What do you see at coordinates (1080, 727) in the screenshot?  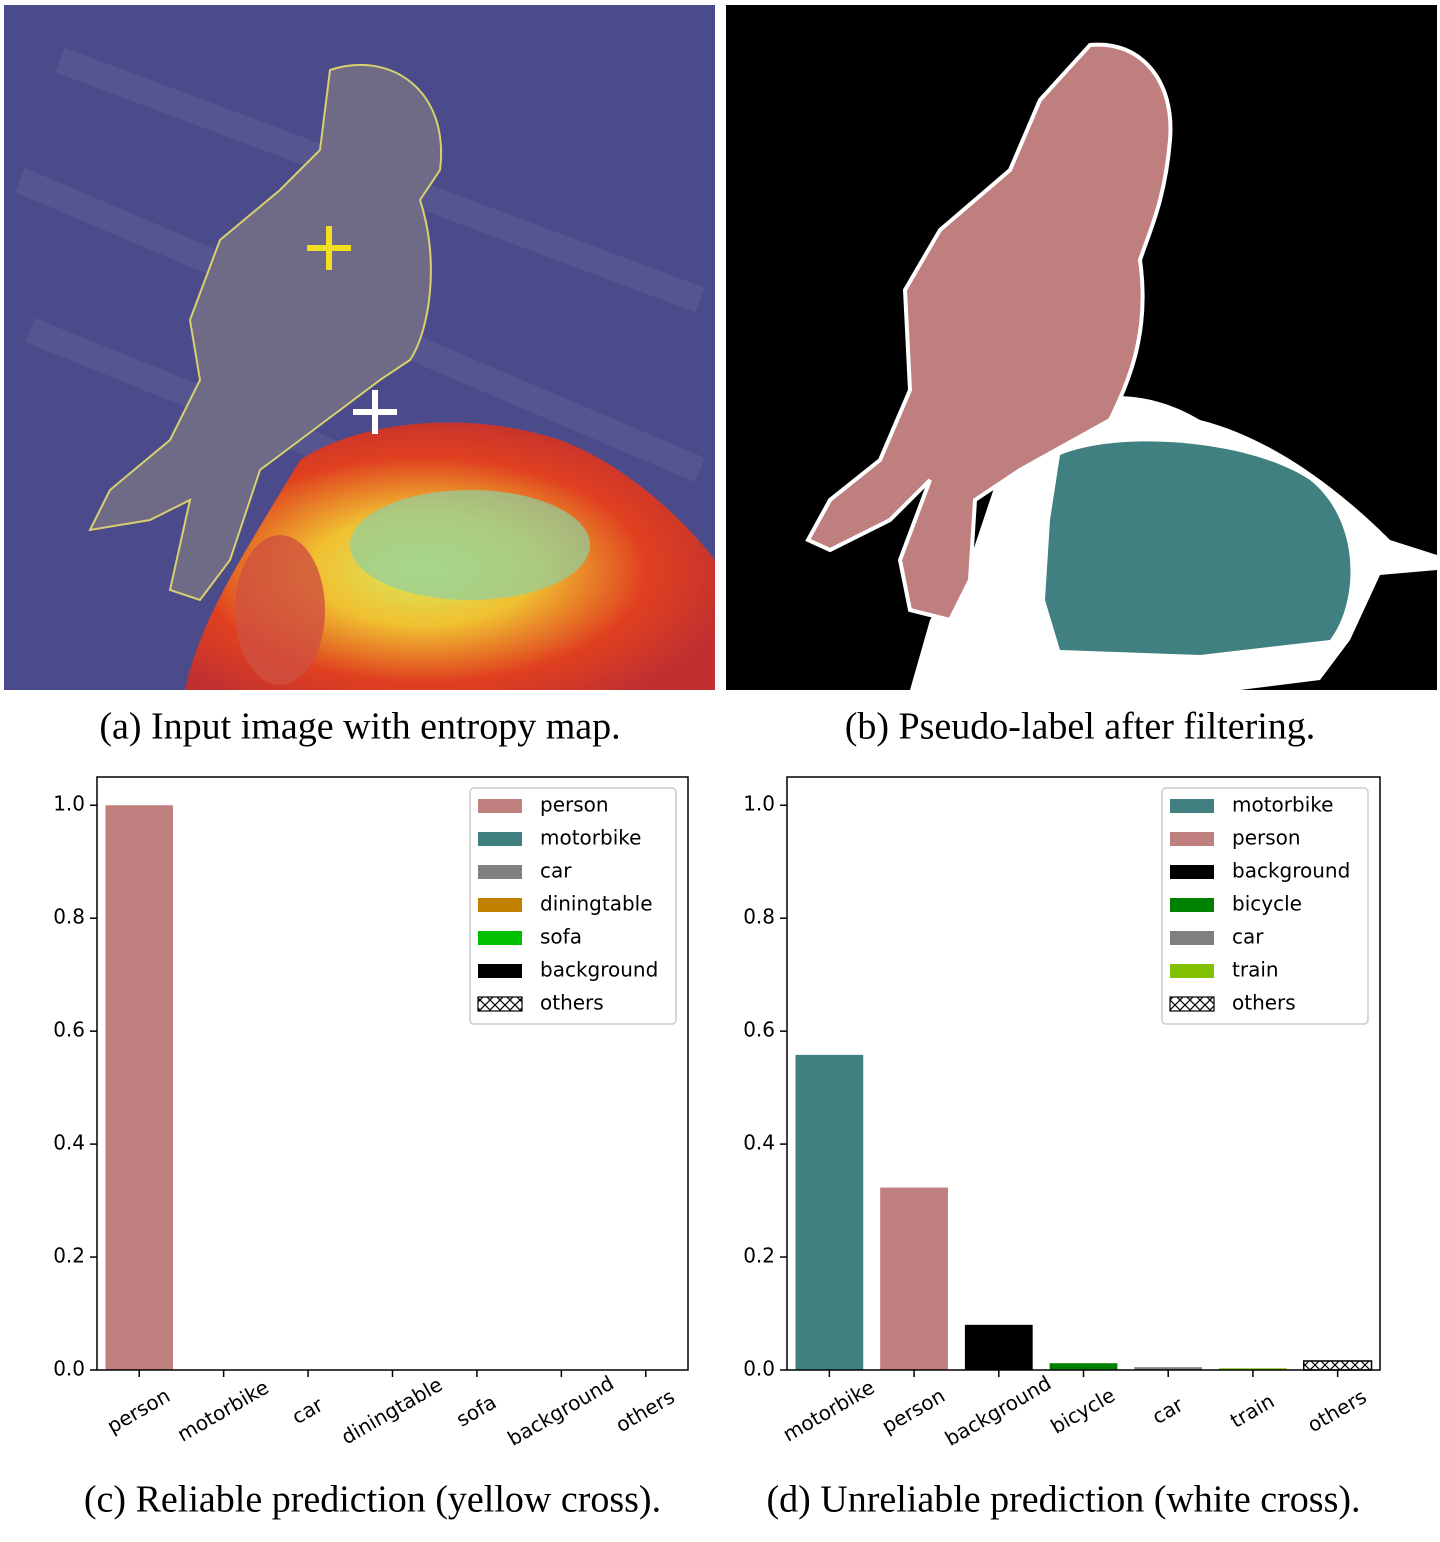 I see `caption: (b) Pseudo-label after filtering.` at bounding box center [1080, 727].